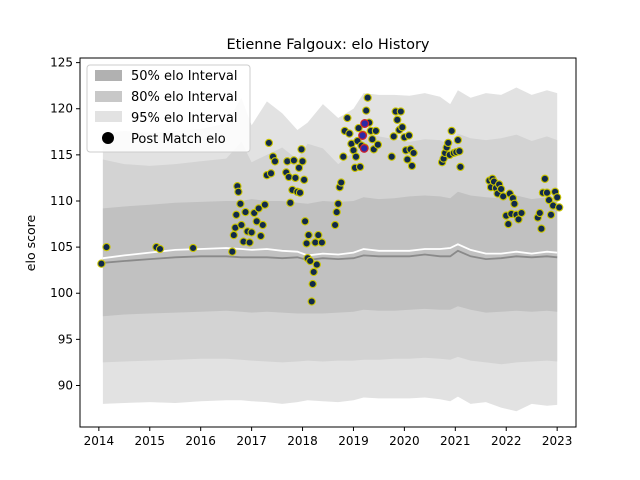  What do you see at coordinates (99, 441) in the screenshot?
I see `x-tick-label: 2014` at bounding box center [99, 441].